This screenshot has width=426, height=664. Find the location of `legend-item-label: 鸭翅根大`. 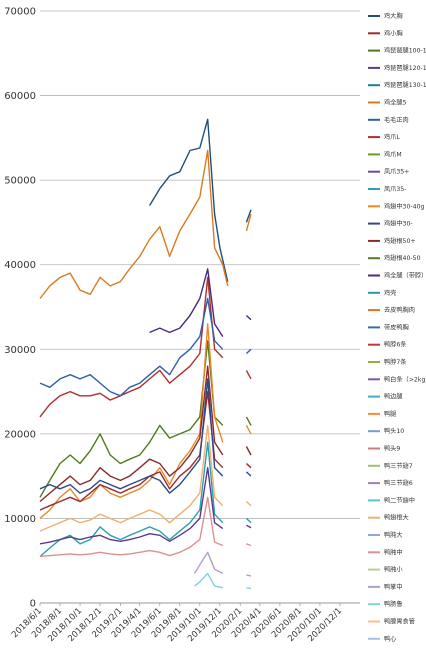

legend-item-label: 鸭翅根大 is located at coordinates (396, 518).